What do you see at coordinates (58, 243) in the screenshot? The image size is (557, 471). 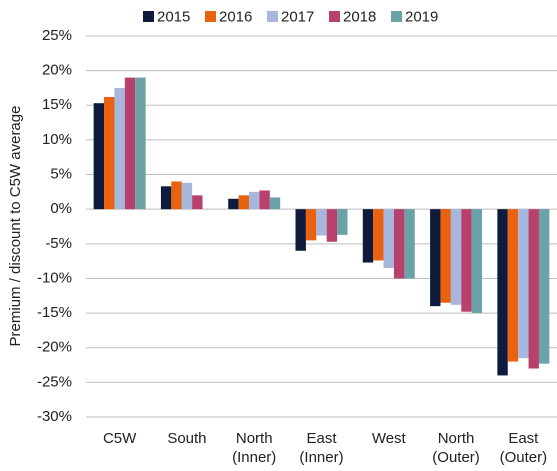 I see `y-tick-label: -5%` at bounding box center [58, 243].